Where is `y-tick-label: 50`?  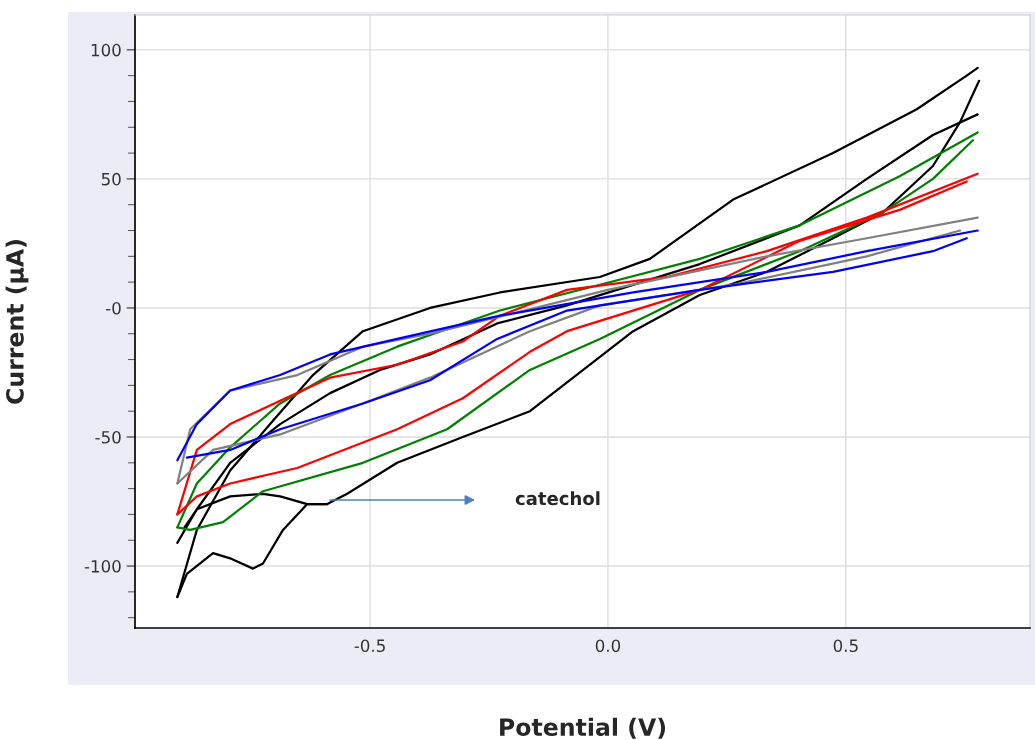 y-tick-label: 50 is located at coordinates (111, 179).